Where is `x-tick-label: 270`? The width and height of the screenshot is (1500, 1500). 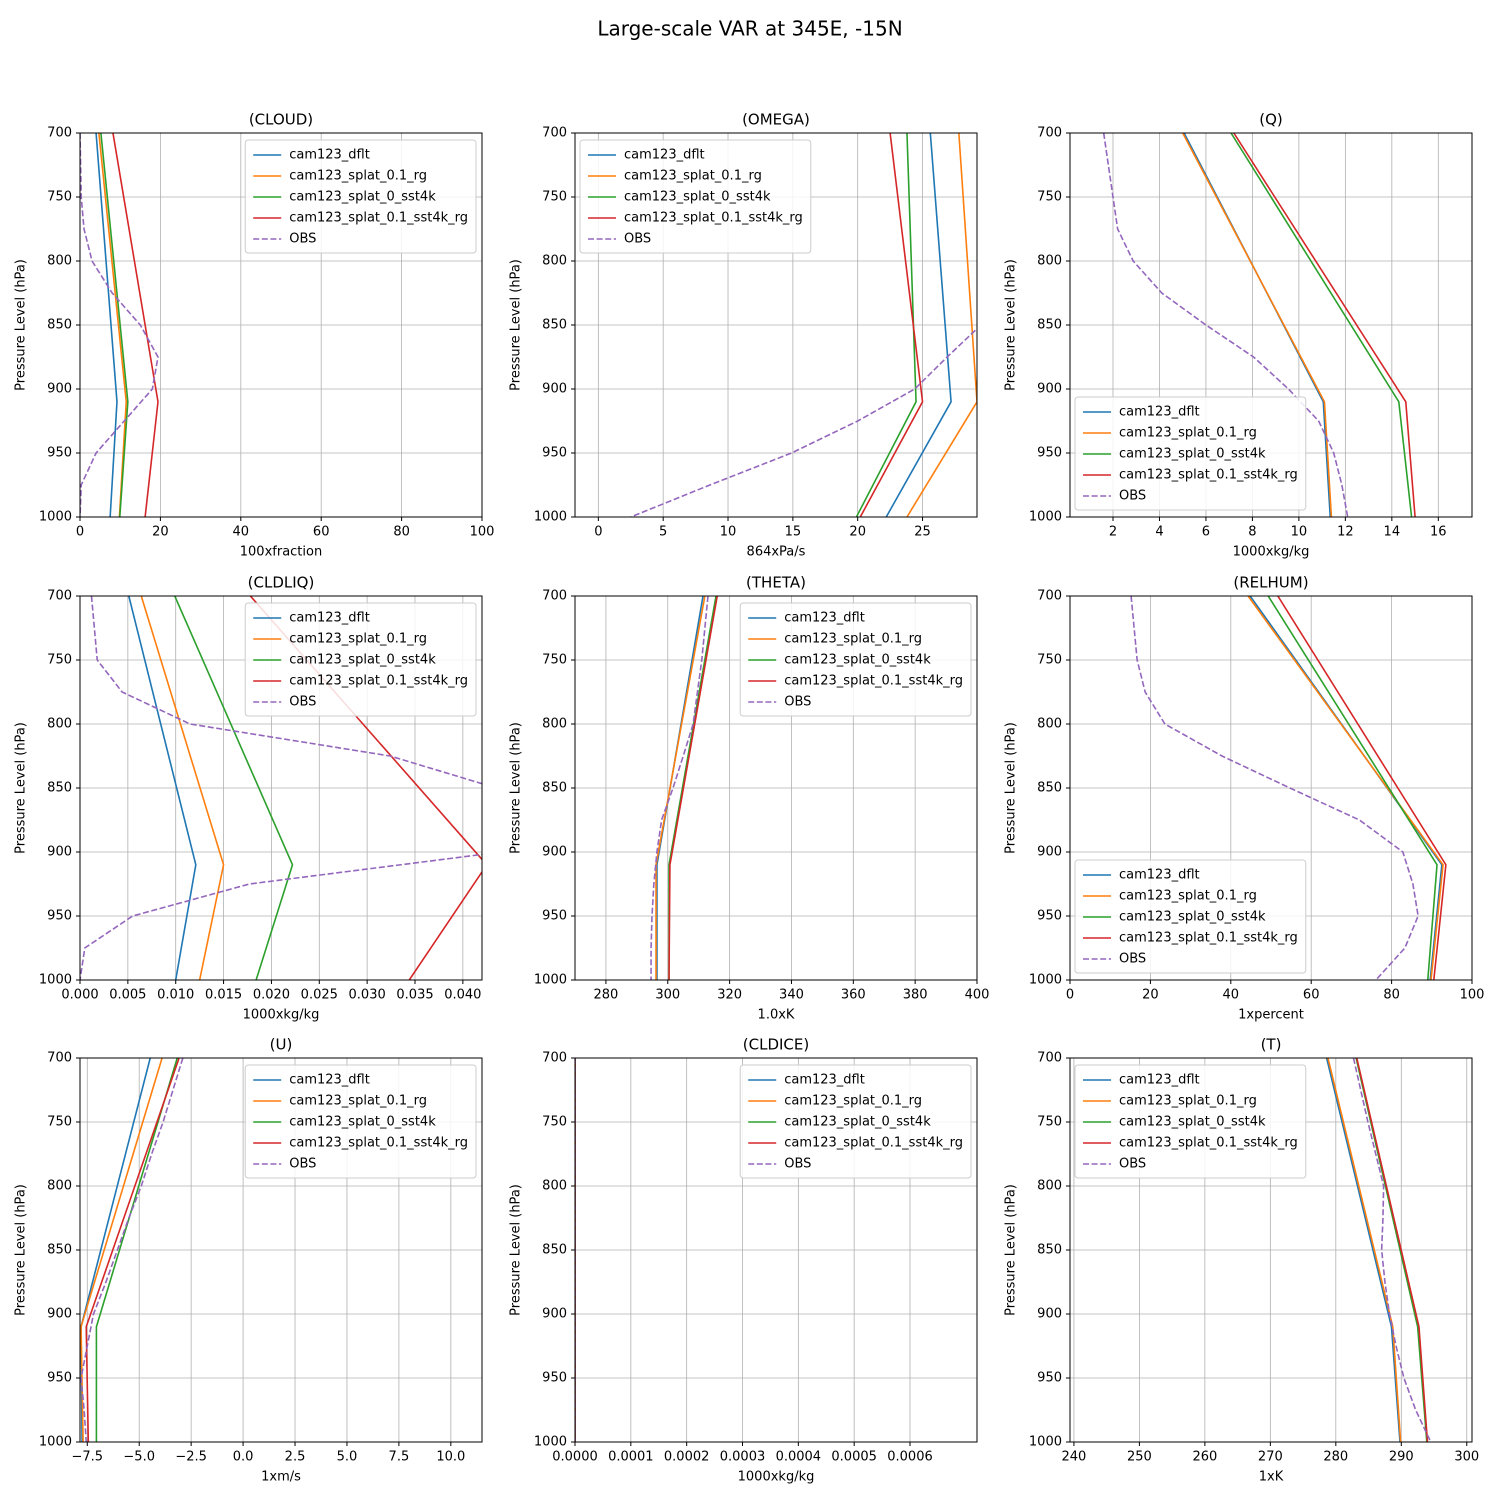
x-tick-label: 270 is located at coordinates (1270, 1457).